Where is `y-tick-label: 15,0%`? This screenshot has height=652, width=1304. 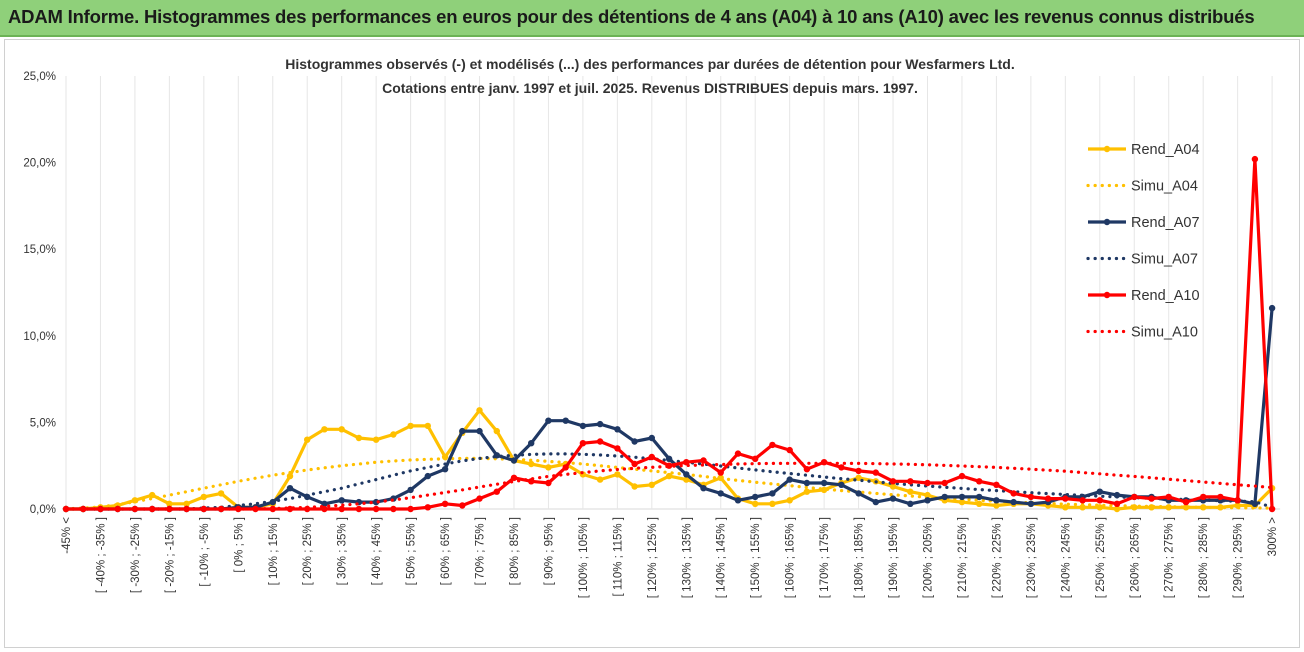
y-tick-label: 15,0% is located at coordinates (39, 250).